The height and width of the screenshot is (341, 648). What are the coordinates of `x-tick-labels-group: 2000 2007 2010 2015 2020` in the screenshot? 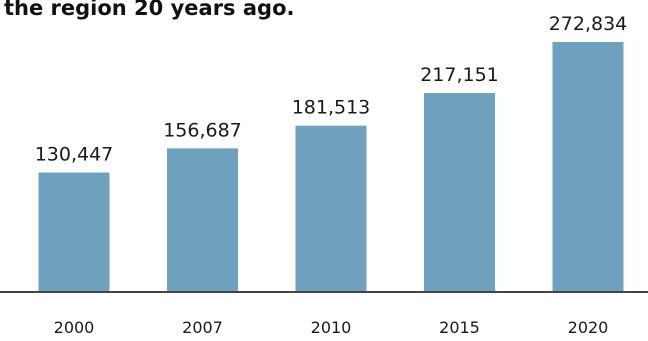 It's located at (331, 327).